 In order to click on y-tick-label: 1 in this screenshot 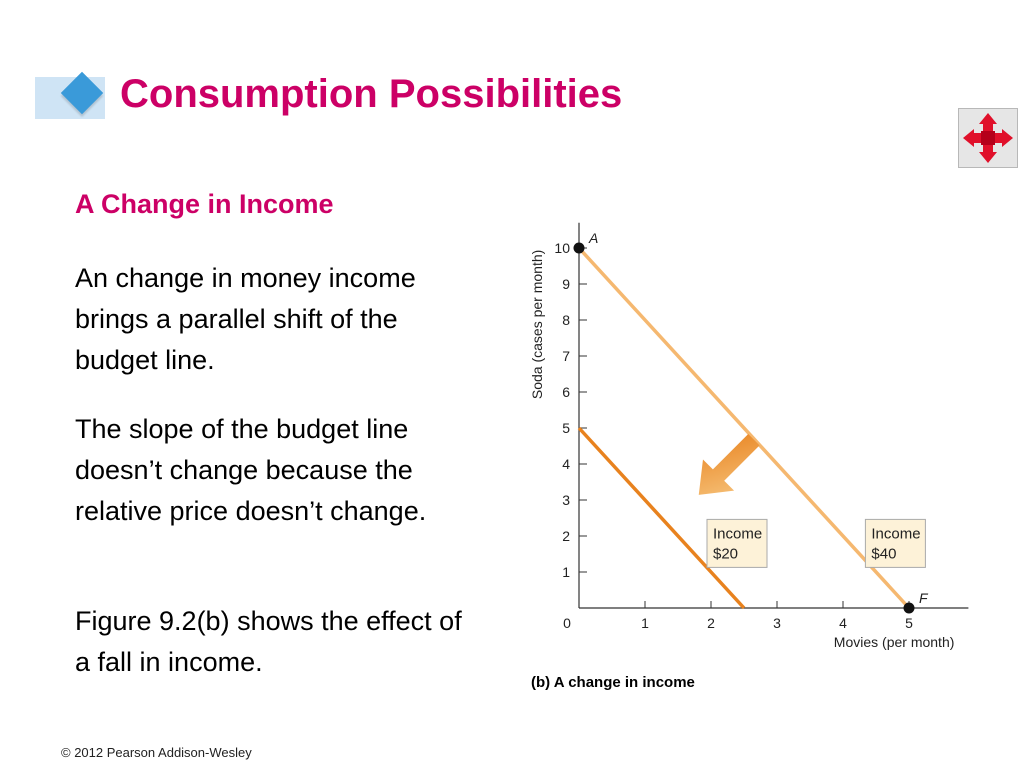, I will do `click(566, 572)`.